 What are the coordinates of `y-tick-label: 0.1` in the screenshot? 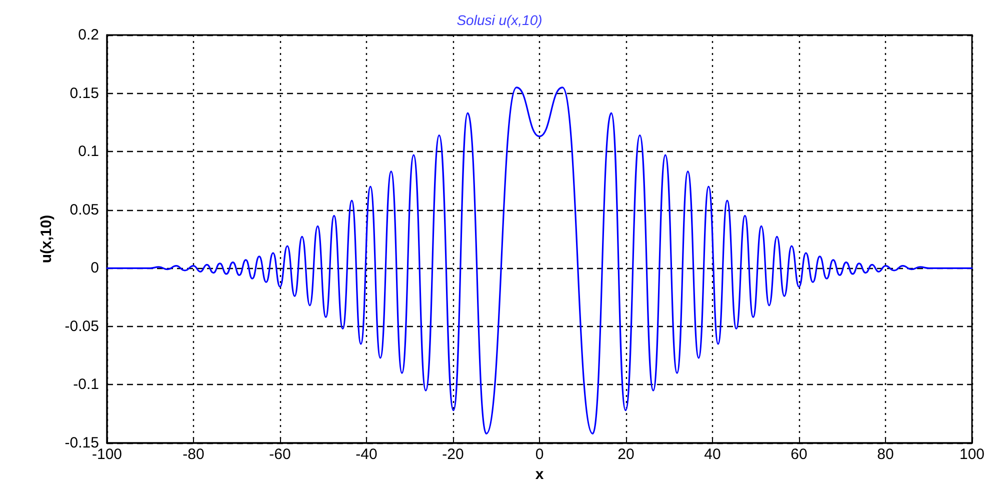 It's located at (88, 151).